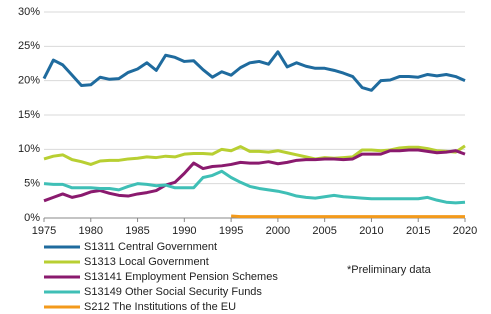  I want to click on x-tick-label: 1980, so click(91, 231).